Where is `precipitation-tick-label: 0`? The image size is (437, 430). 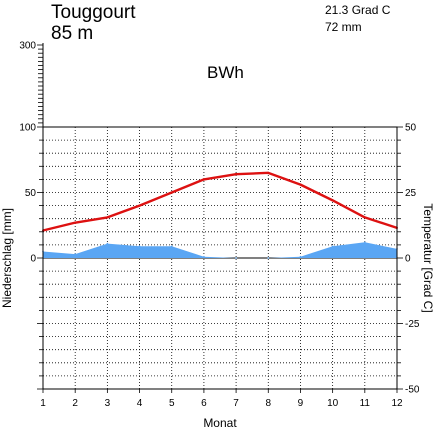
precipitation-tick-label: 0 is located at coordinates (33, 259).